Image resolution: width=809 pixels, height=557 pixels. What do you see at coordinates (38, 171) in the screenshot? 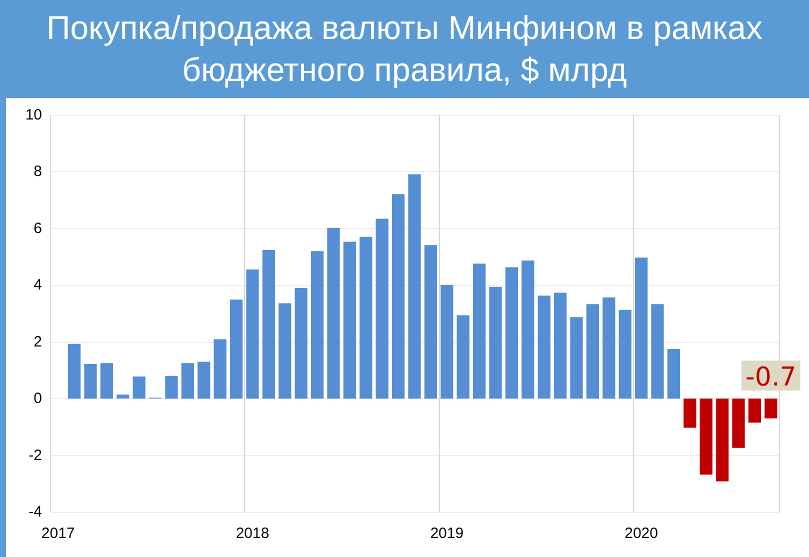
I see `y-tick-label: 8` at bounding box center [38, 171].